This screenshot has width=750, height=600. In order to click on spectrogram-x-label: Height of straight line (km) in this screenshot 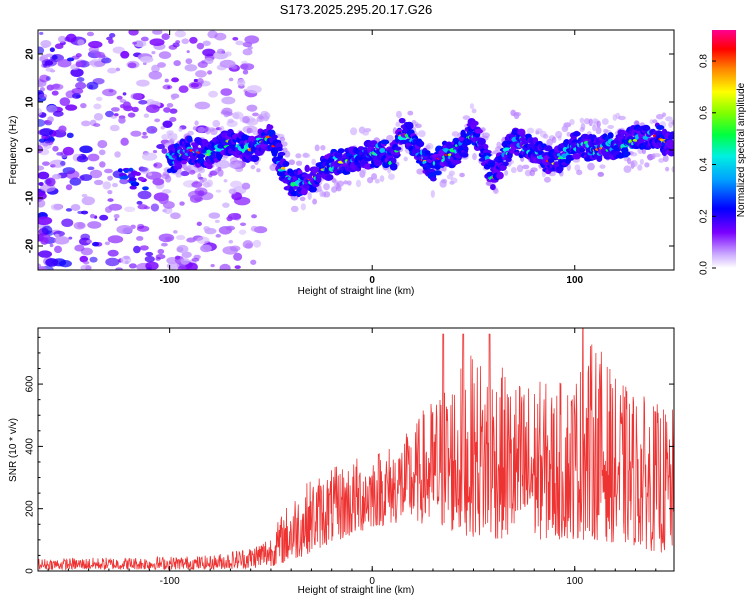, I will do `click(356, 291)`.